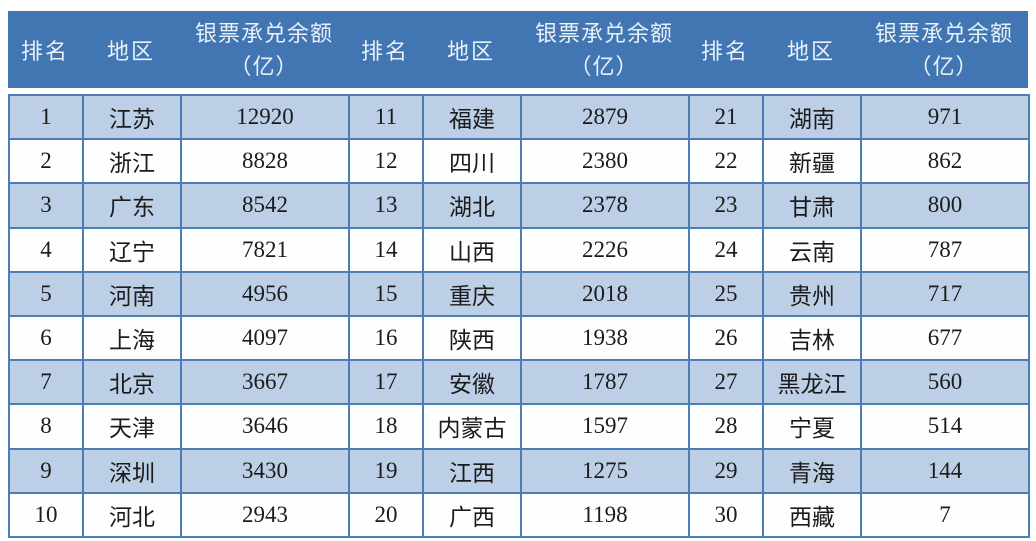 The width and height of the screenshot is (1036, 541). Describe the element at coordinates (812, 470) in the screenshot. I see `region-cell: 青海` at that location.